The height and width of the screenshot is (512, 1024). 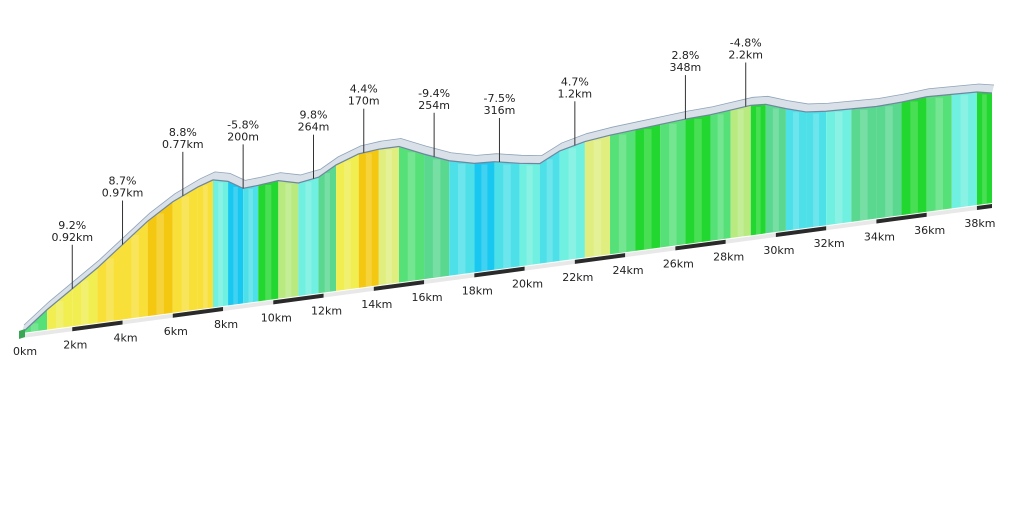 I want to click on x-tick-label: 36km, so click(x=929, y=230).